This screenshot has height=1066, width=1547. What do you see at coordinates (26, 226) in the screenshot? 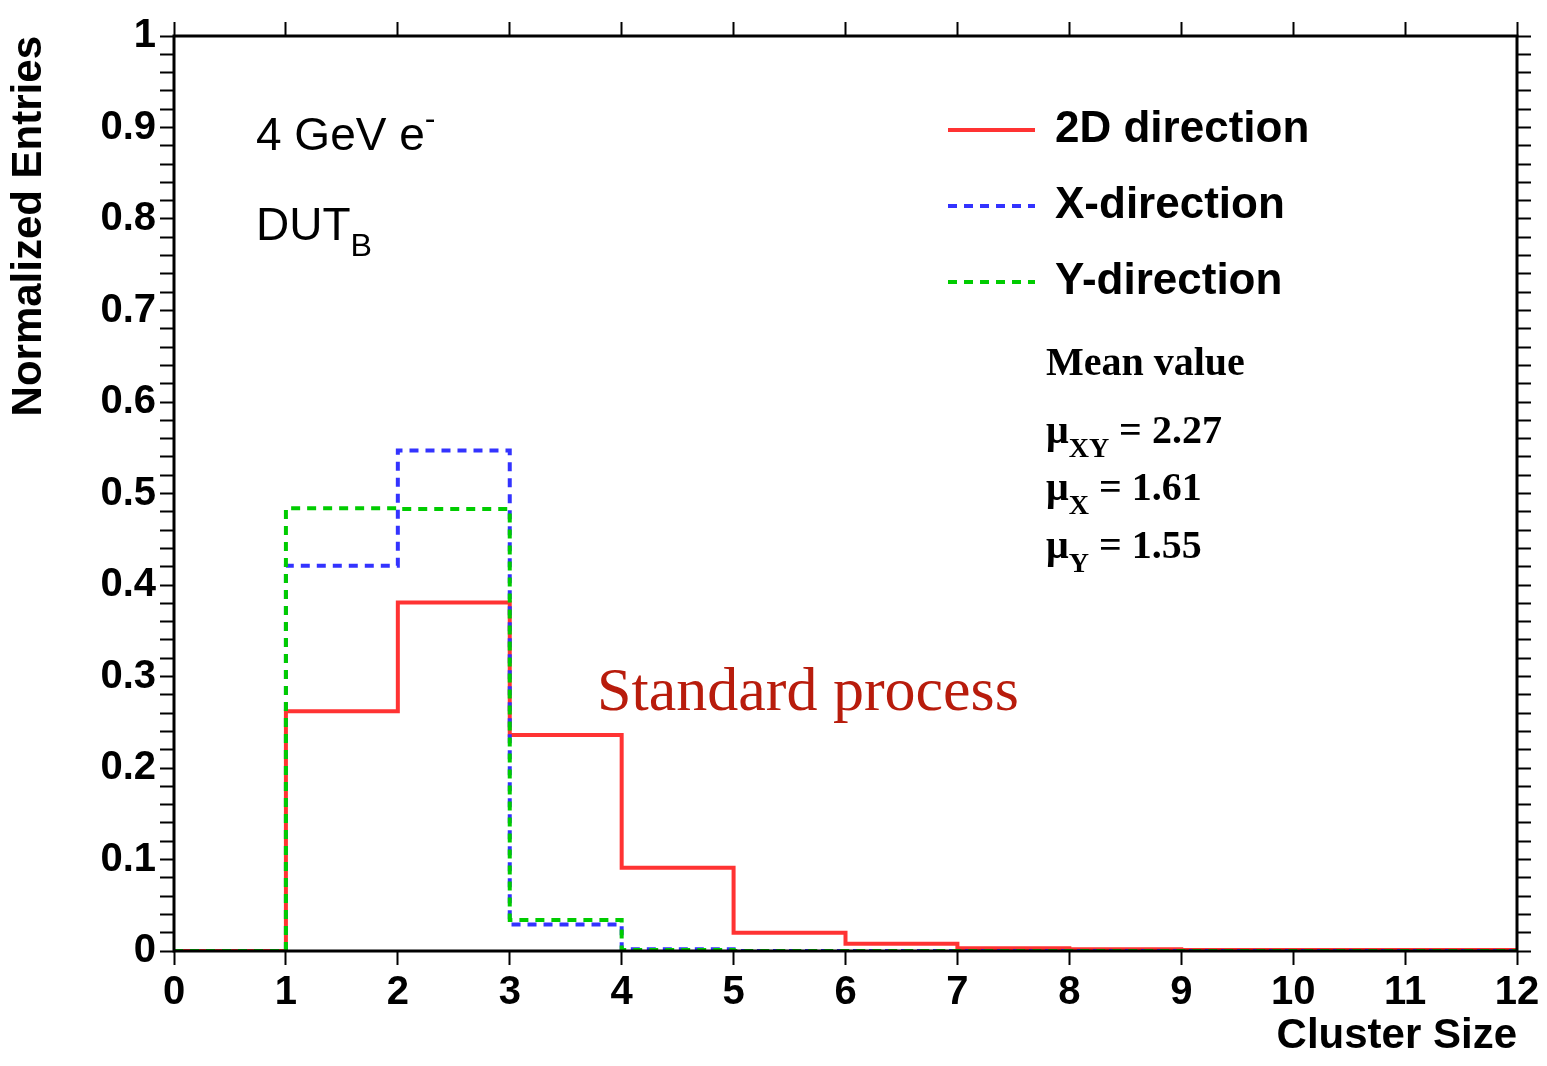
I see `y-axis-title: Normalized Entries` at bounding box center [26, 226].